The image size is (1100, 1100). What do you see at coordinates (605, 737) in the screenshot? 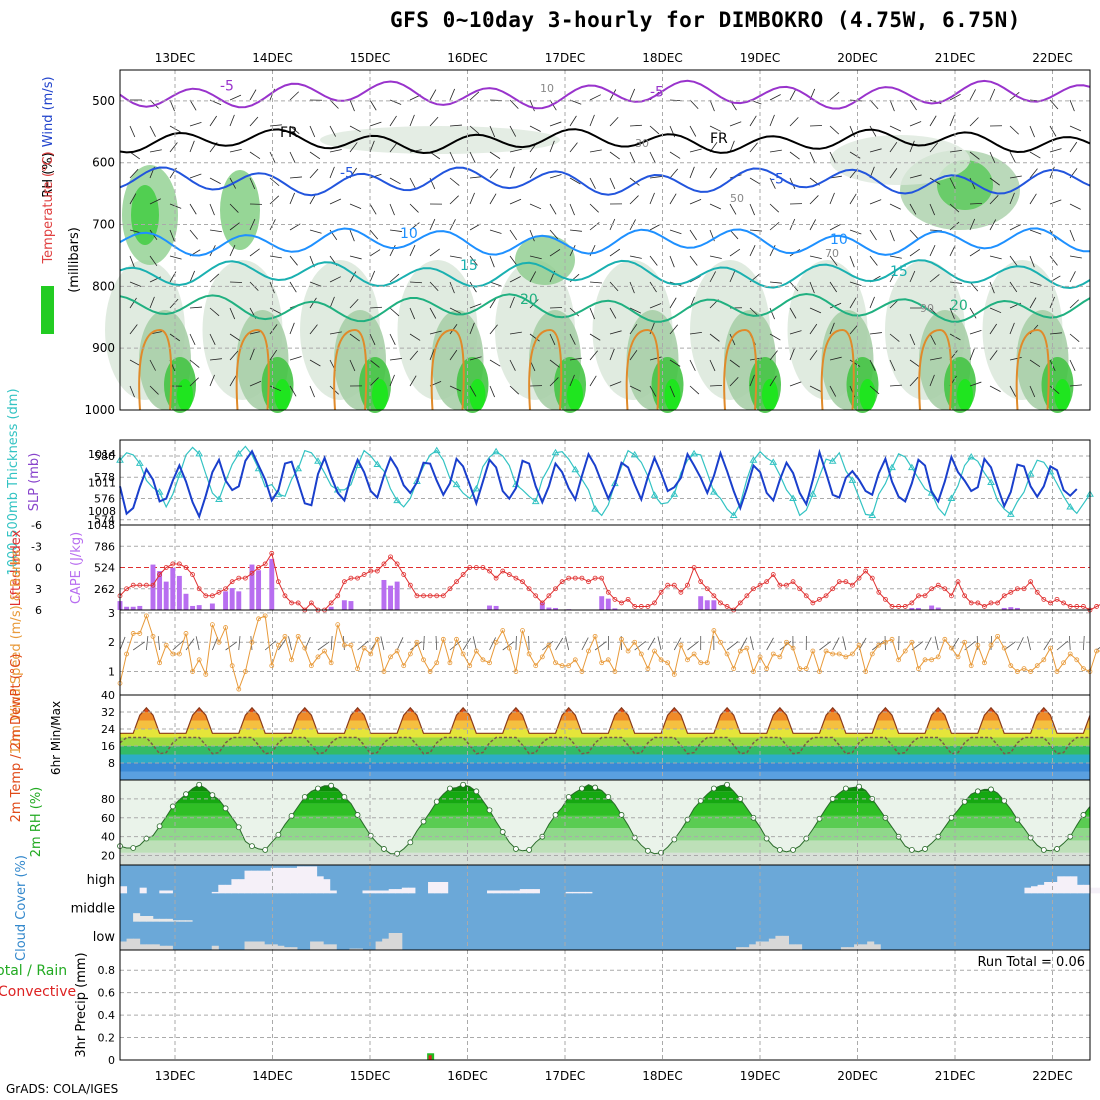
I see `grid-lines` at bounding box center [605, 737].